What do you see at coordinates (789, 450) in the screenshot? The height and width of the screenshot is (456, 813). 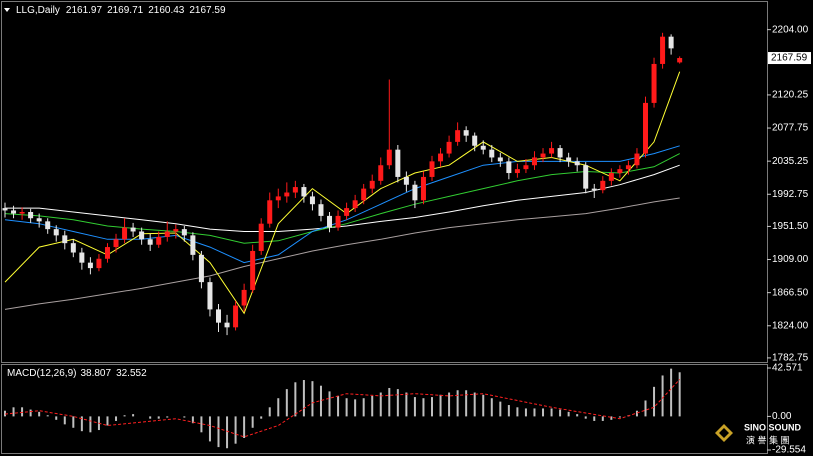 I see `y-tick-label: -29.554` at bounding box center [789, 450].